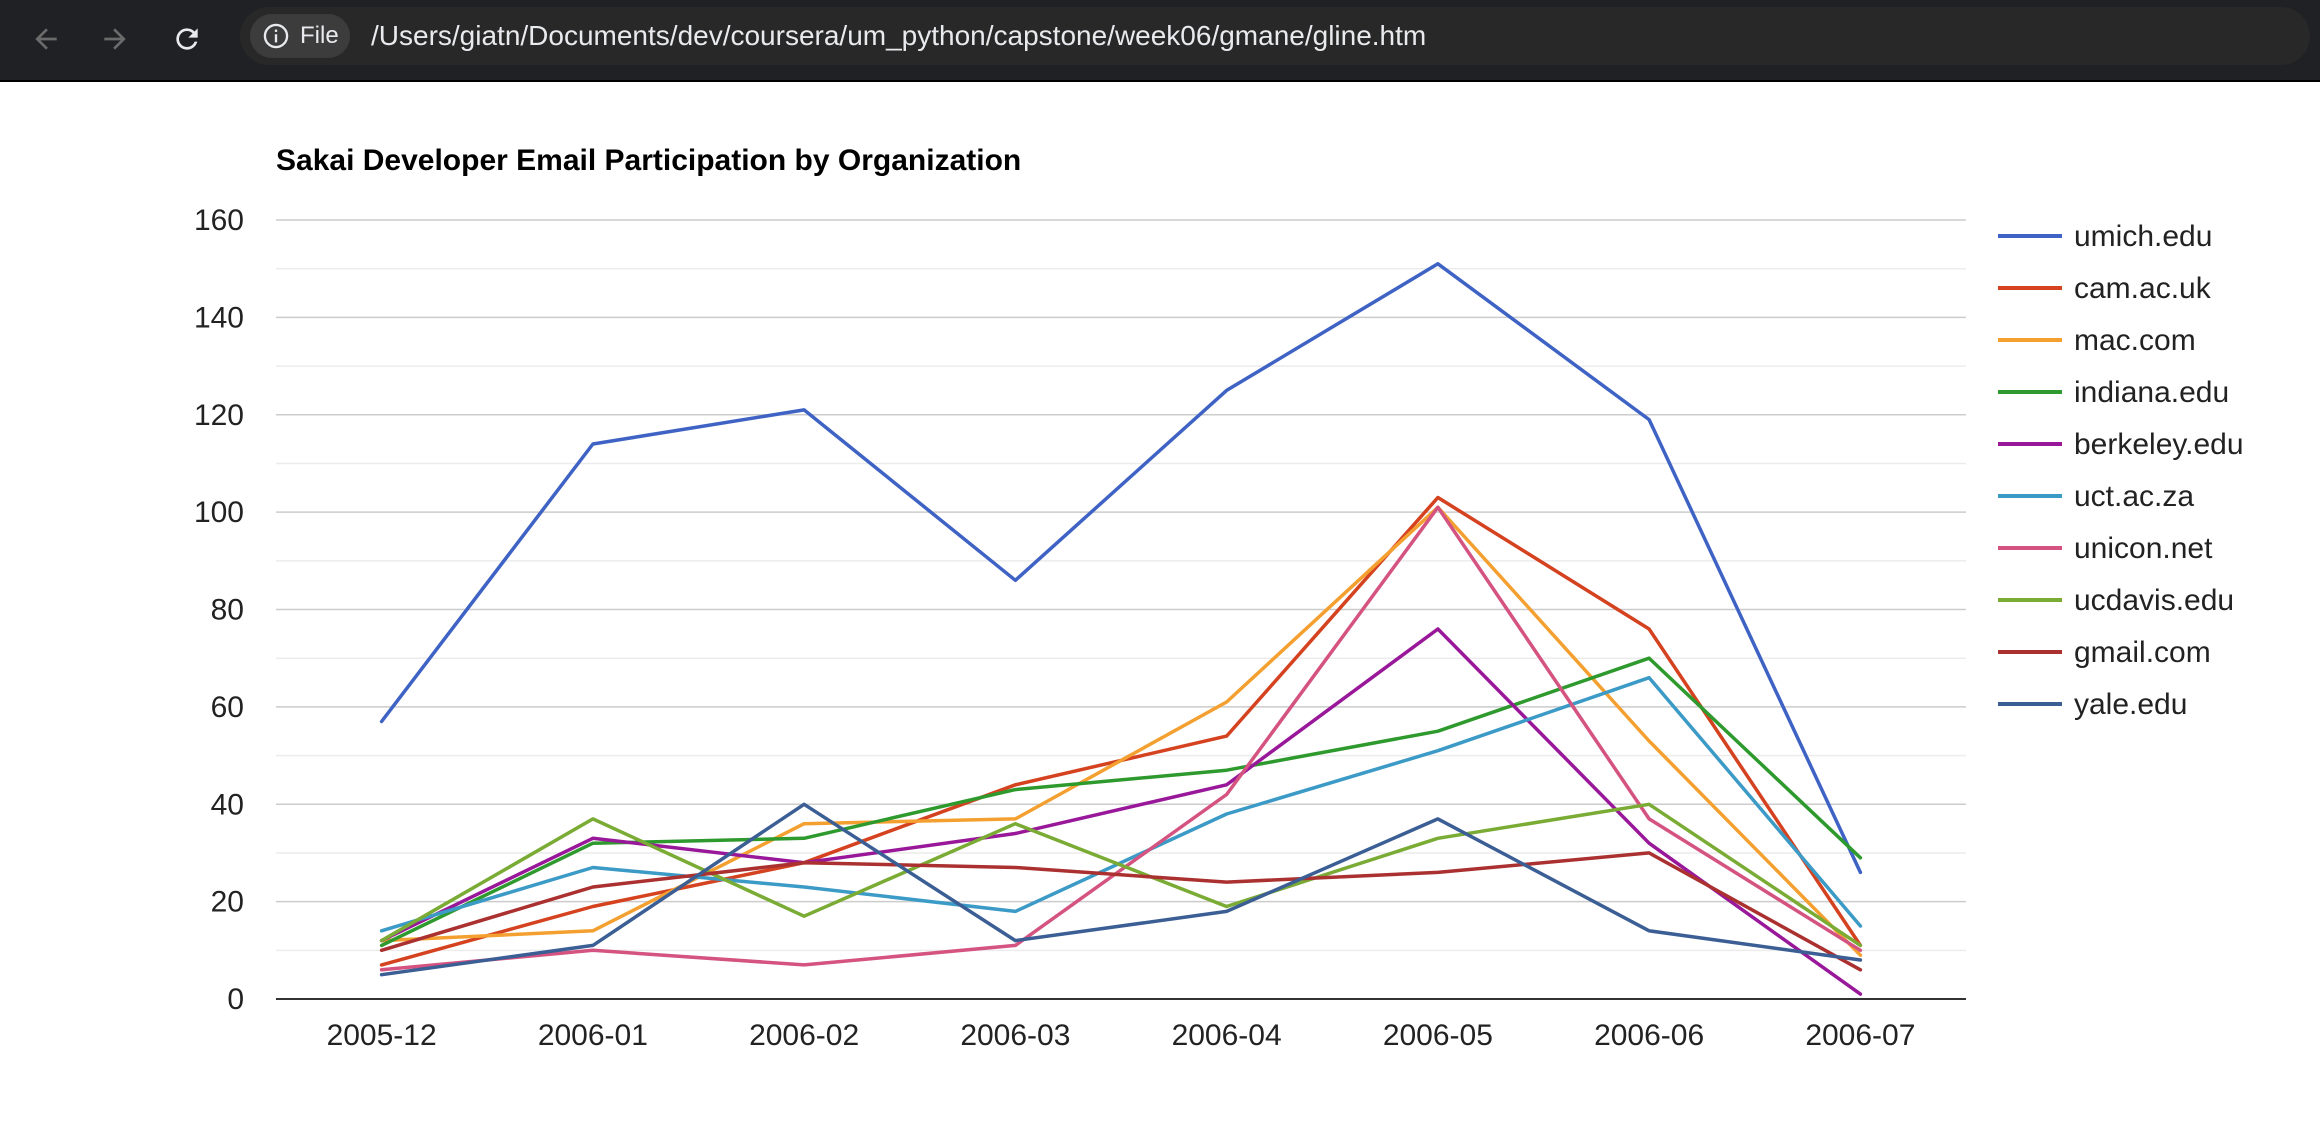  I want to click on x-tick-label: 2006-01, so click(593, 1035).